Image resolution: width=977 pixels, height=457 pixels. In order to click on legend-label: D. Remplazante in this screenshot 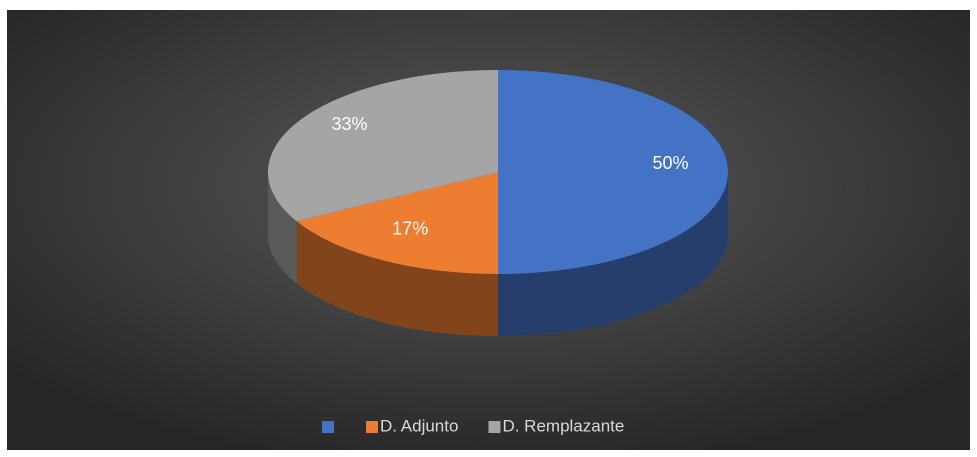, I will do `click(563, 425)`.